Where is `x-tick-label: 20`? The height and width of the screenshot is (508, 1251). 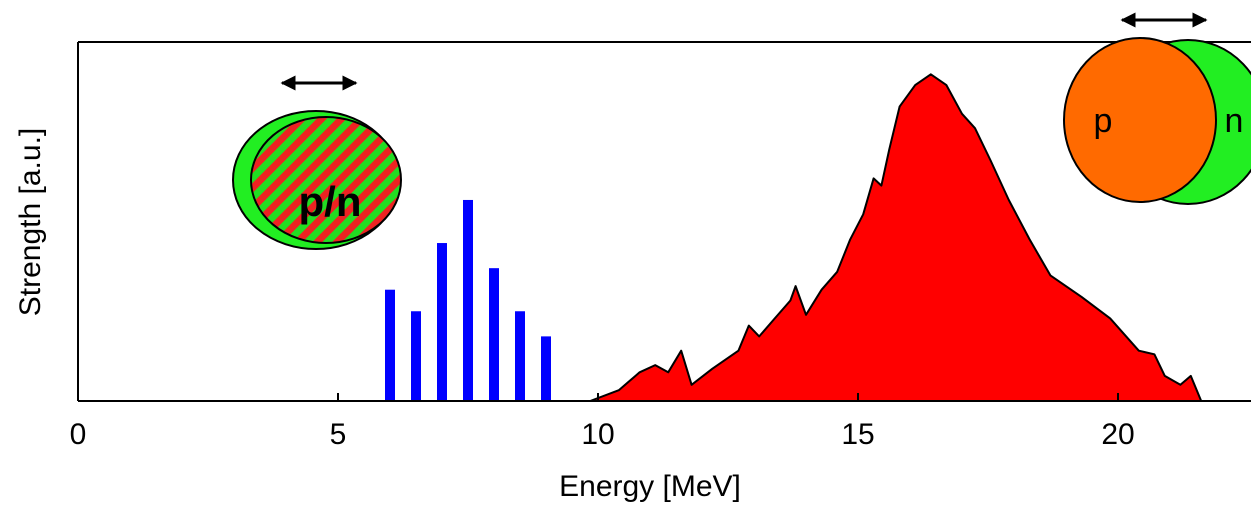
x-tick-label: 20 is located at coordinates (1117, 434).